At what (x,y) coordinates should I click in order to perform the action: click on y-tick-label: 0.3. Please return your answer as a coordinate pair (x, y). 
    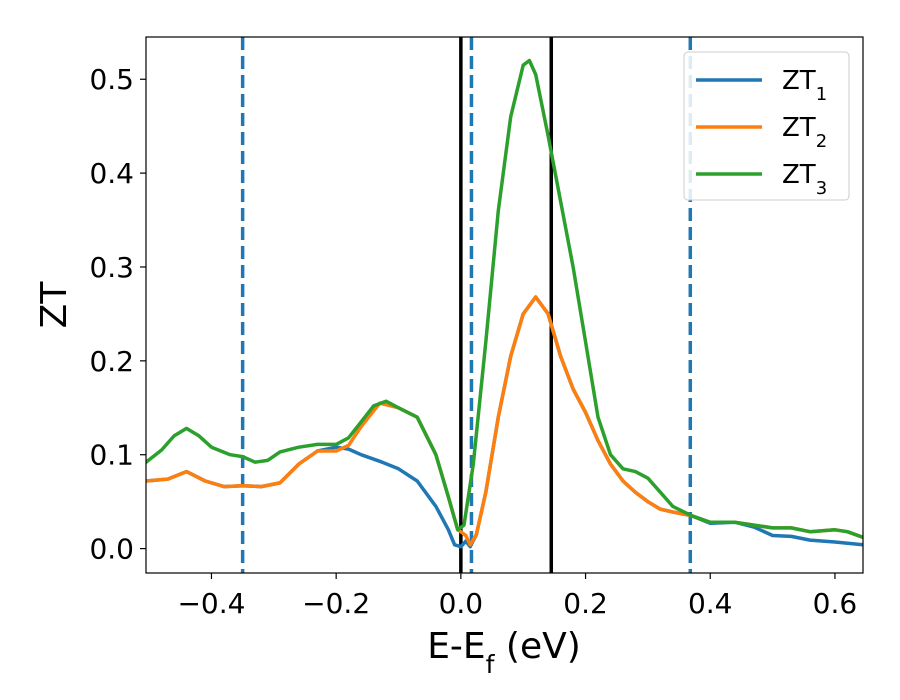
    Looking at the image, I should click on (111, 267).